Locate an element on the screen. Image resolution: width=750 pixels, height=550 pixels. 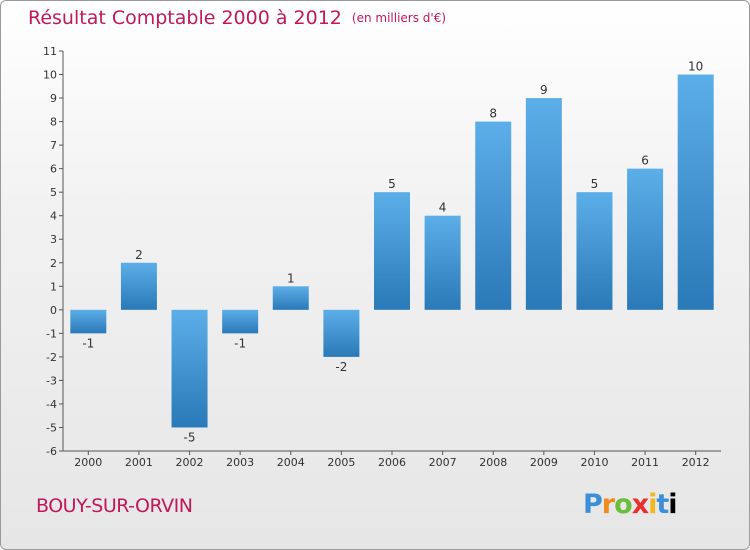
x-tick-label: 2009 is located at coordinates (544, 462).